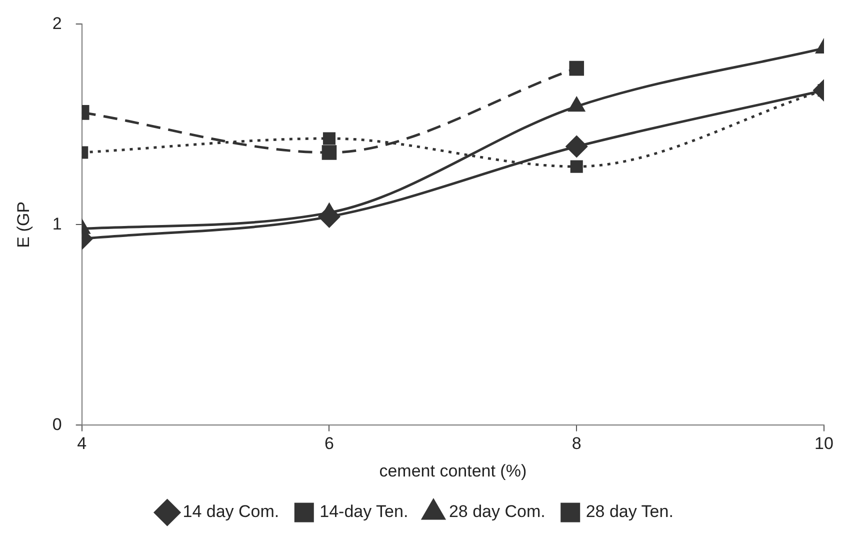 This screenshot has width=844, height=536. I want to click on x-tick-label: 10, so click(824, 444).